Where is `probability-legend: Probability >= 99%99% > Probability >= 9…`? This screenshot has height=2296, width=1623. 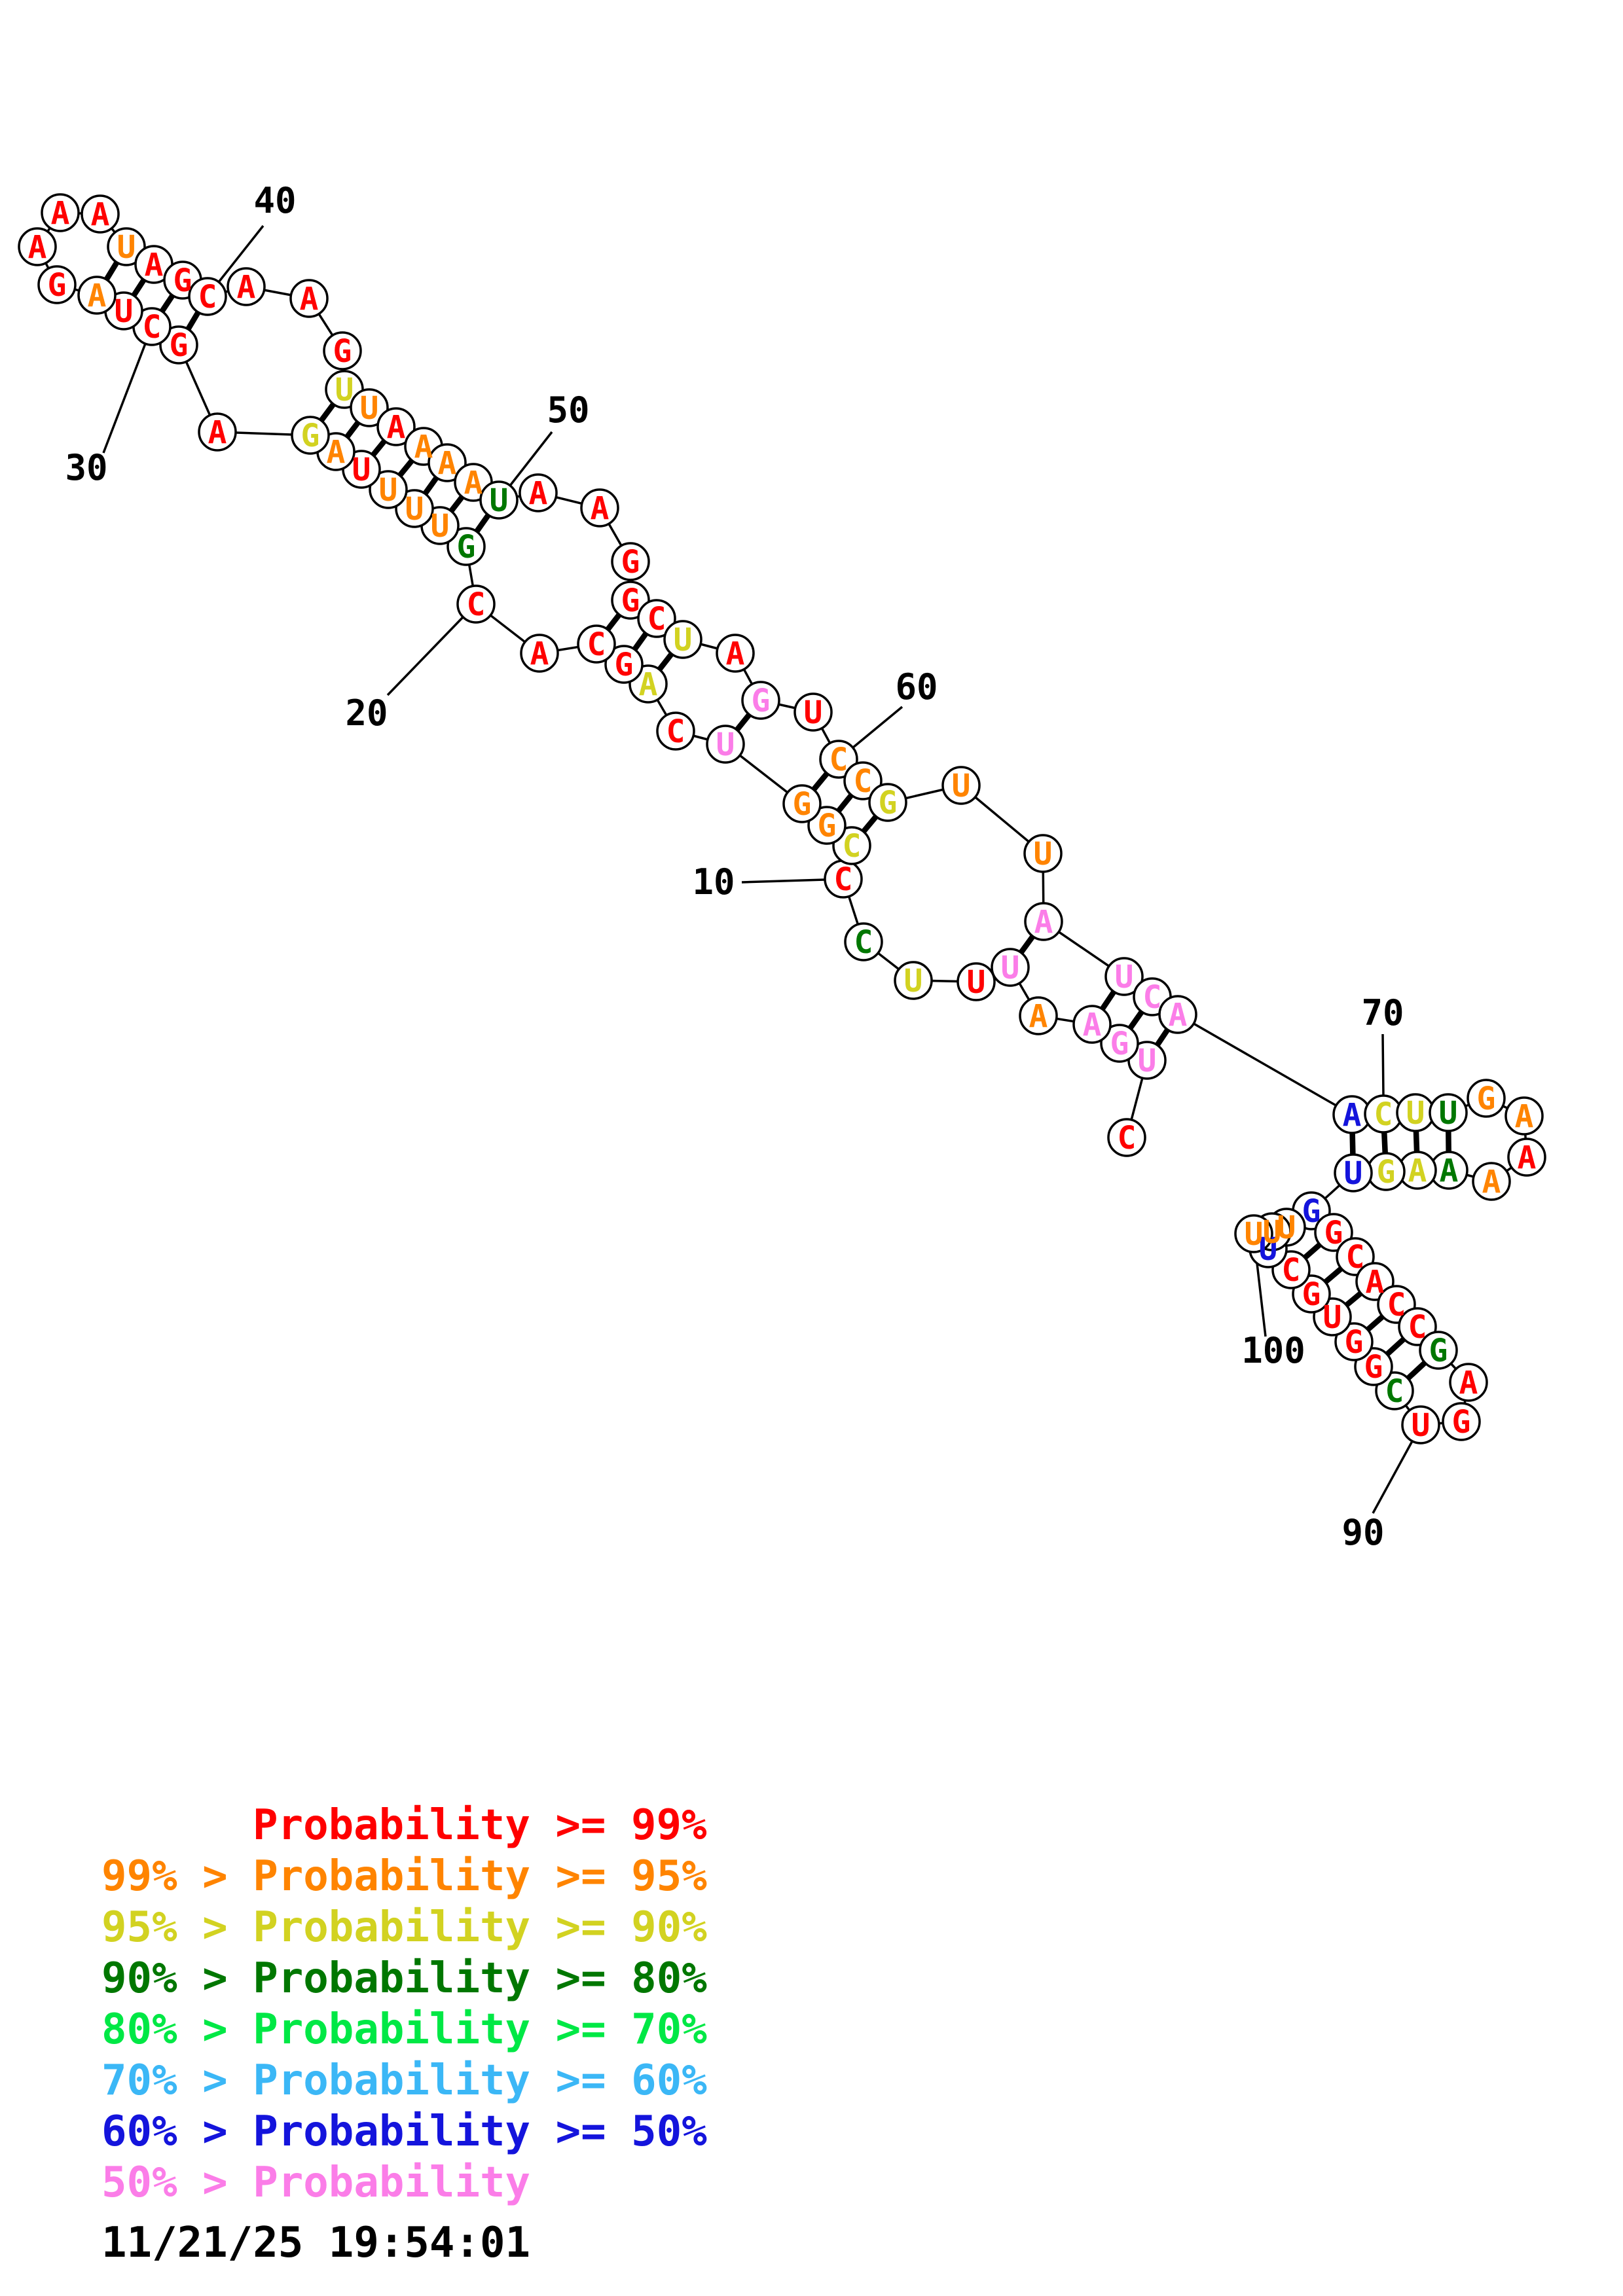 probability-legend: Probability >= 99%99% > Probability >= 9… is located at coordinates (404, 2004).